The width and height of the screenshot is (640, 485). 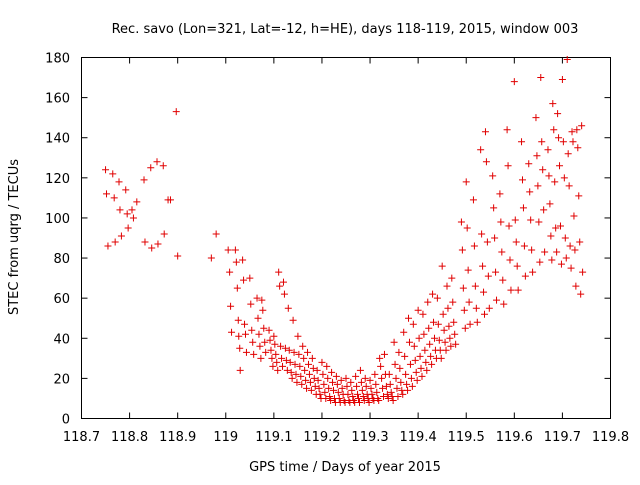 What do you see at coordinates (418, 437) in the screenshot?
I see `x-tick-label: 119.4` at bounding box center [418, 437].